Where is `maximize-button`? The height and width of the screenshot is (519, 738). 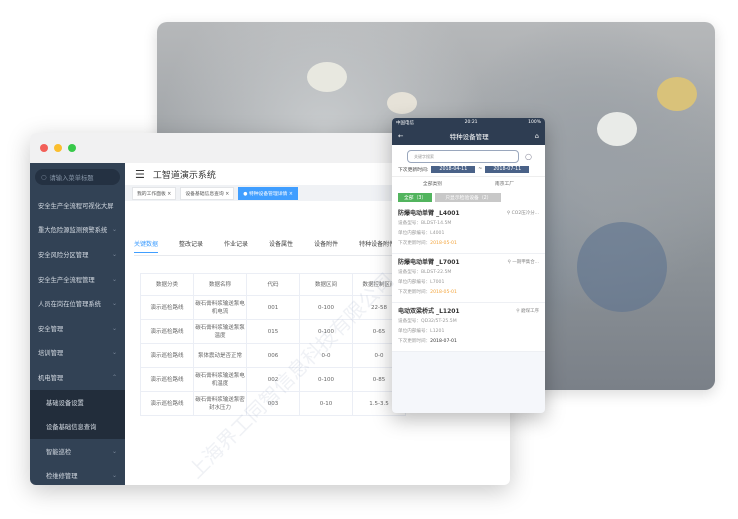
maximize-button is located at coordinates (72, 148).